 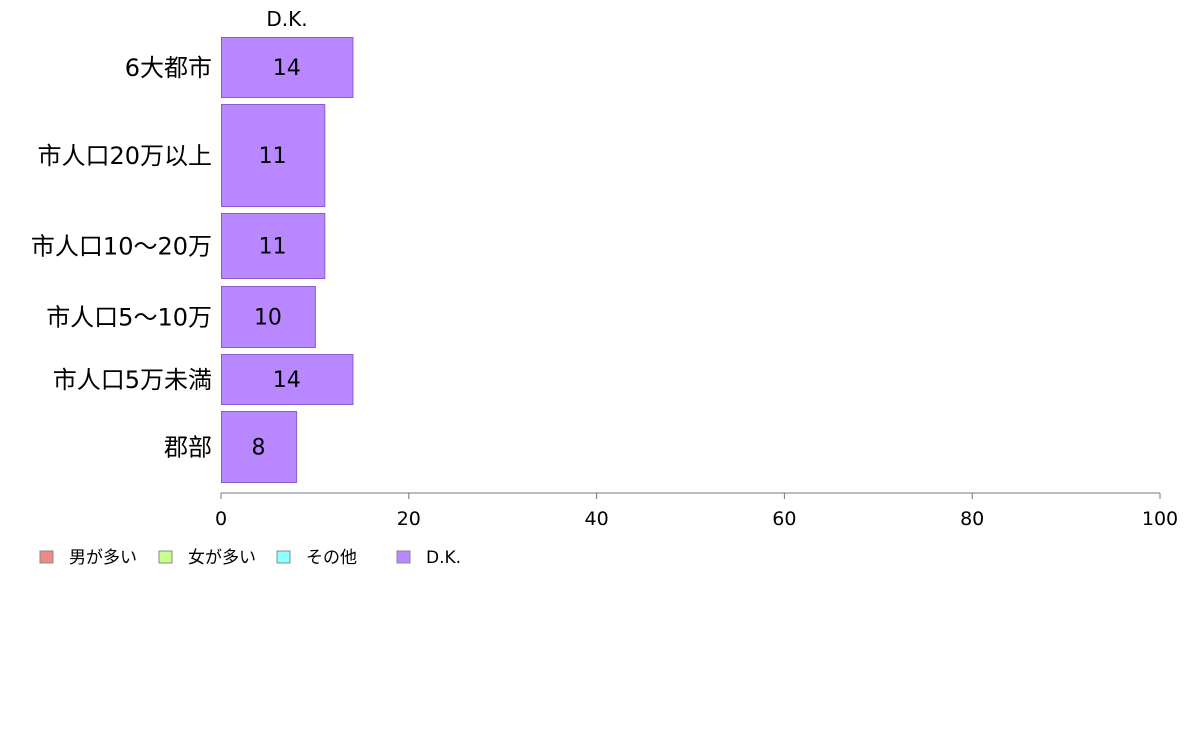 What do you see at coordinates (132, 380) in the screenshot?
I see `category-label: 市人口5万未満` at bounding box center [132, 380].